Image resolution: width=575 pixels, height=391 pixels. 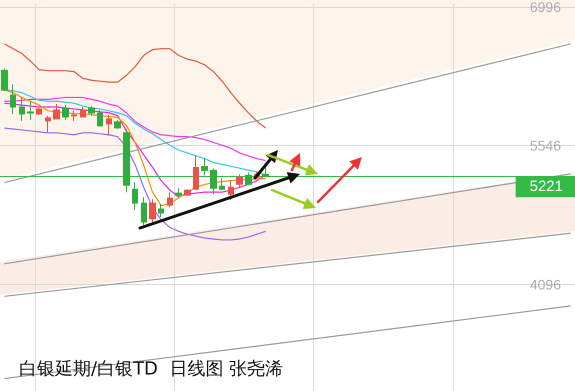 What do you see at coordinates (546, 7) in the screenshot?
I see `y-tick-label: 6996` at bounding box center [546, 7].